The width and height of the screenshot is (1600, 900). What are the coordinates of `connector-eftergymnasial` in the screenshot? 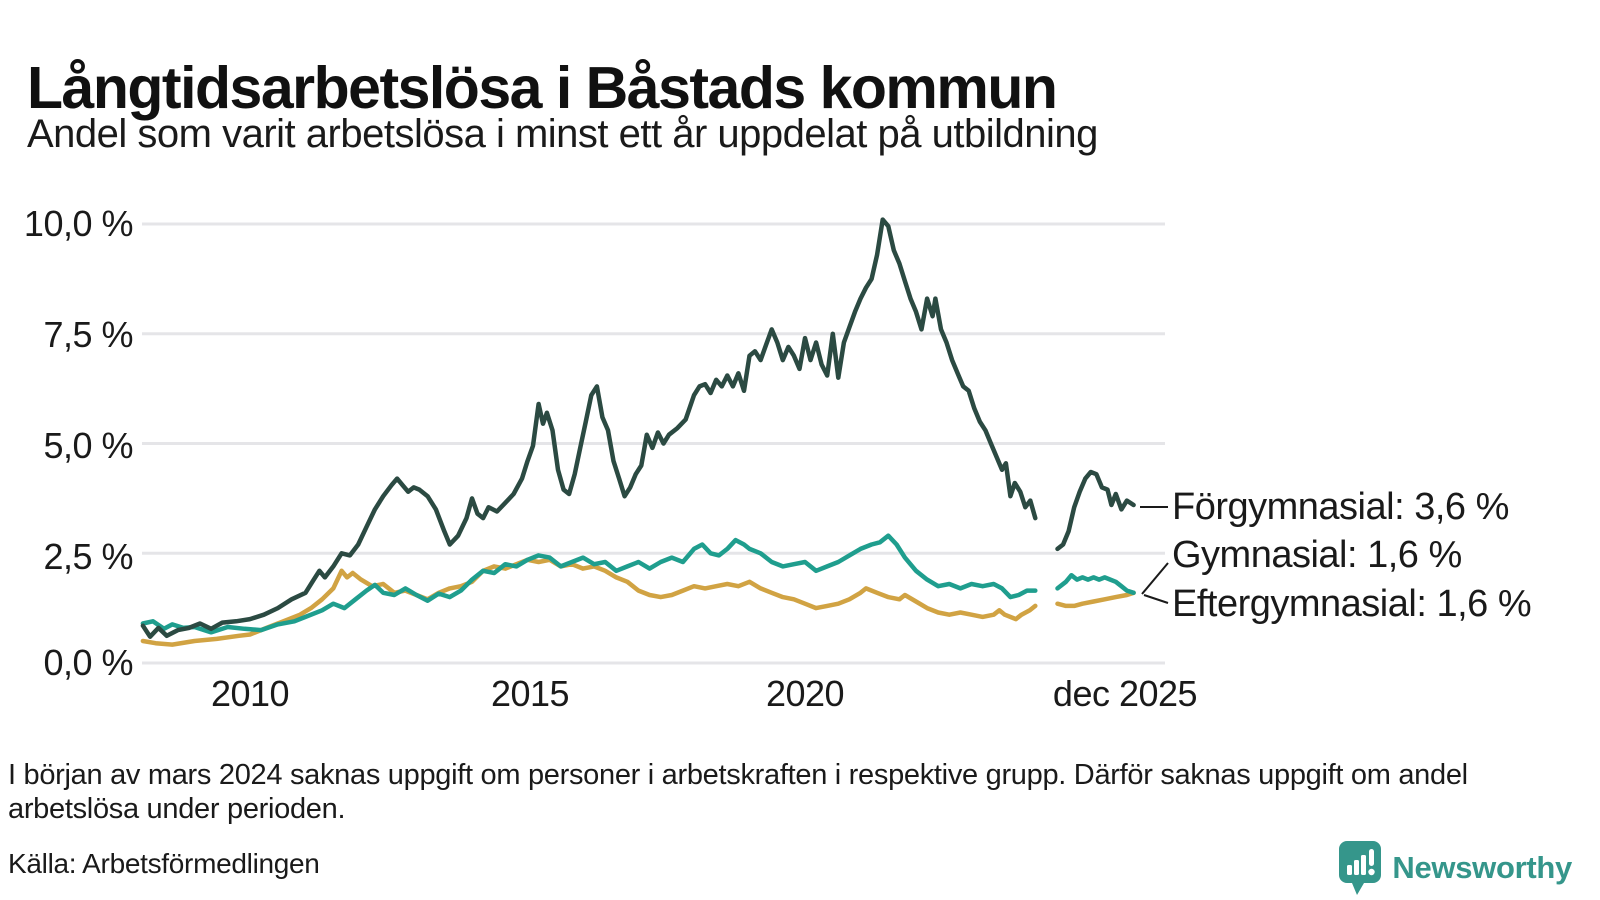 It's located at (1156, 599).